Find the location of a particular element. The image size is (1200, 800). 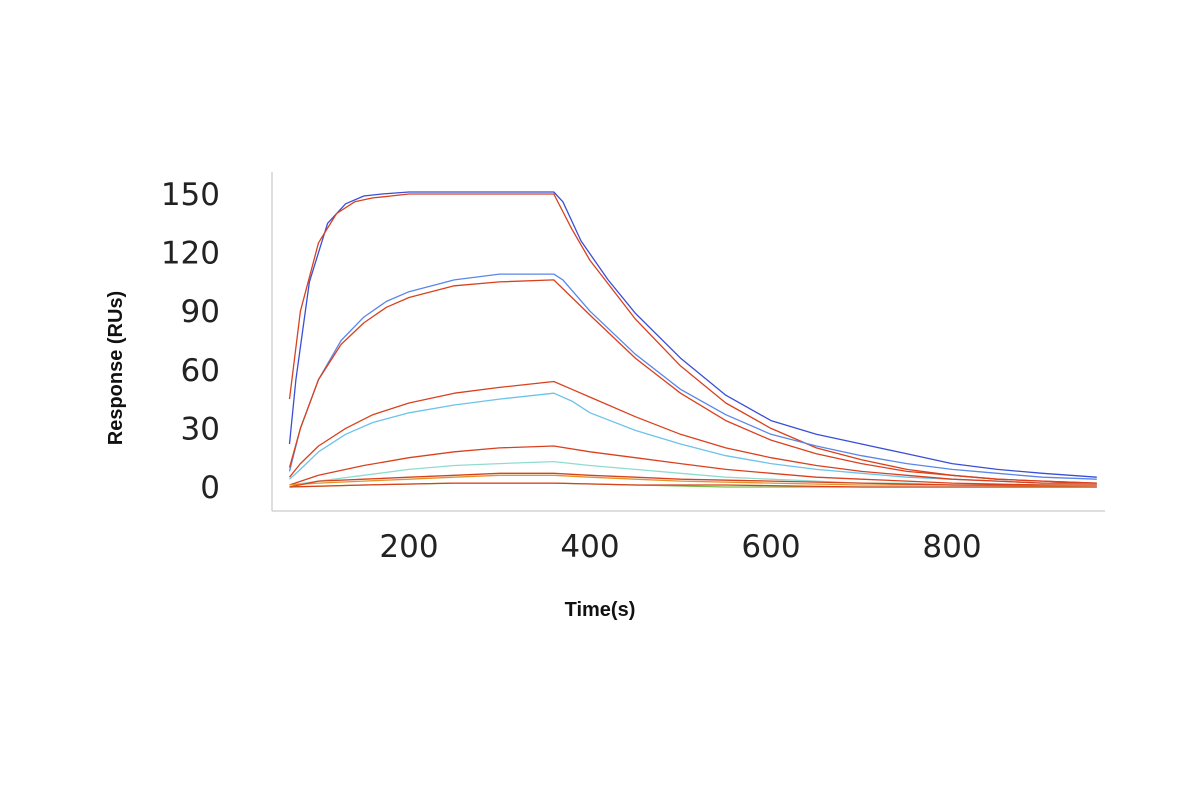

x-tick-label: 200 is located at coordinates (408, 547).